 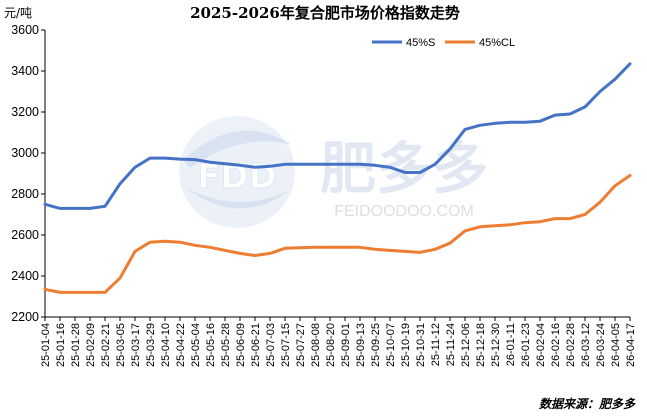 I want to click on x-tick-label: 25-12-18, so click(x=481, y=345).